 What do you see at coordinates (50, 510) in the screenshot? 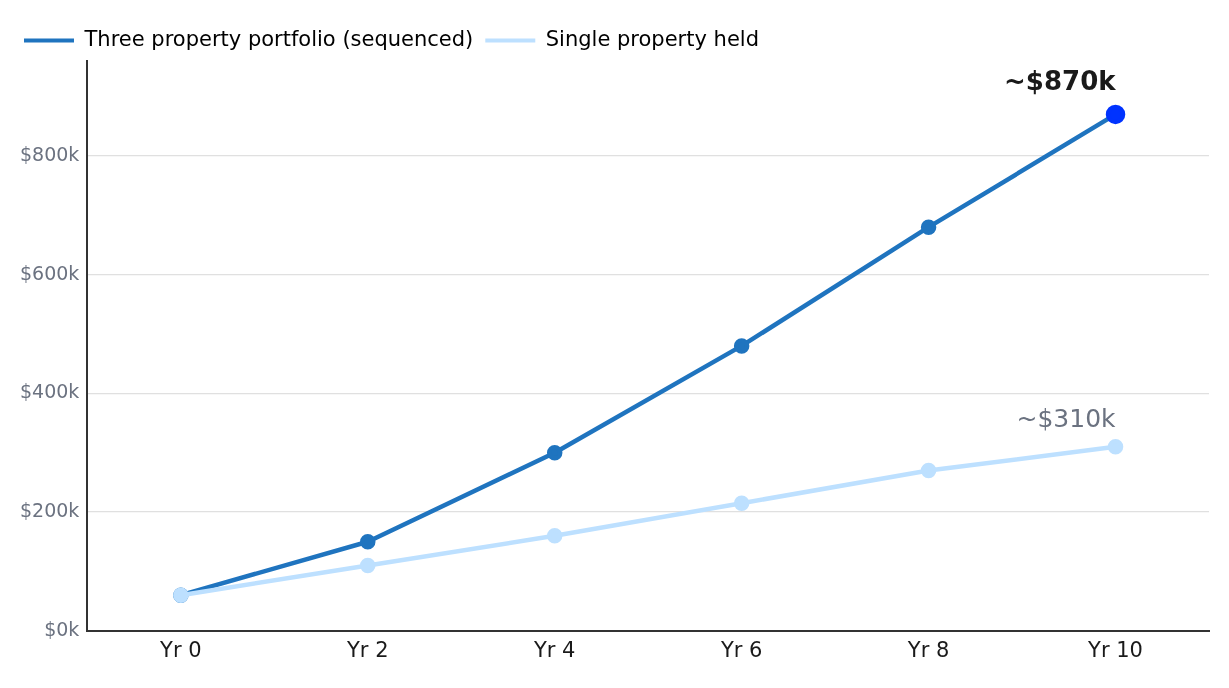
I see `y-tick-label: $200k` at bounding box center [50, 510].